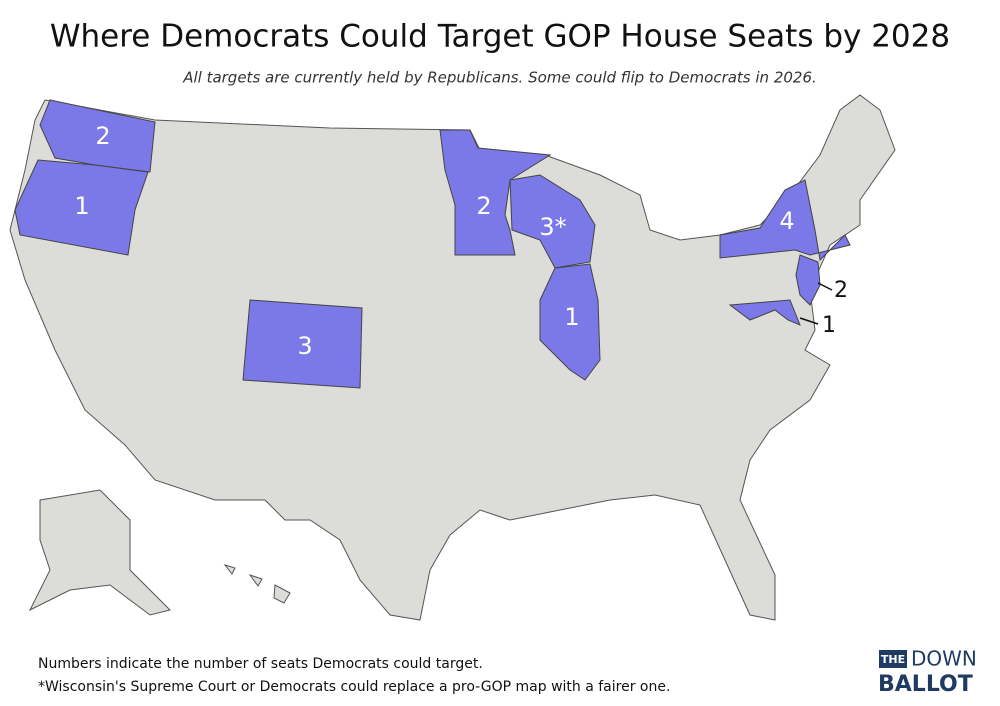 This screenshot has width=1000, height=706. I want to click on logo-box, so click(893, 659).